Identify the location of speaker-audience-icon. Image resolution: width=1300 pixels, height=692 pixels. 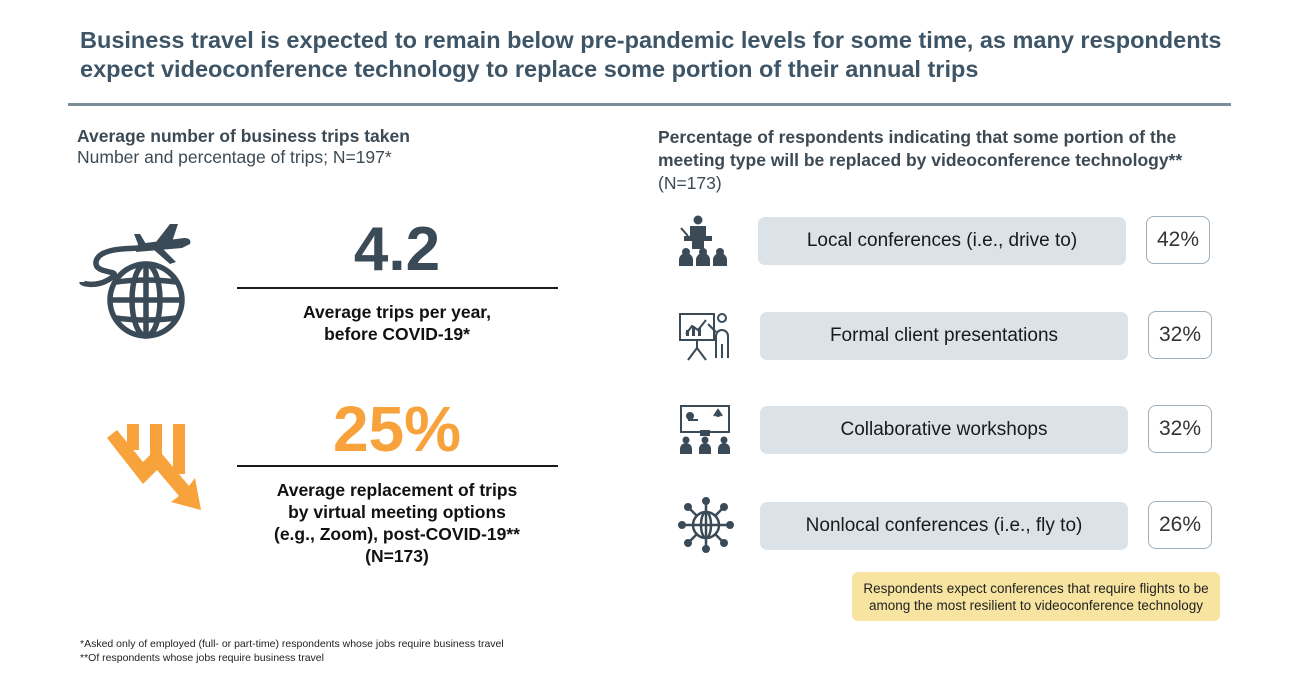
(703, 240).